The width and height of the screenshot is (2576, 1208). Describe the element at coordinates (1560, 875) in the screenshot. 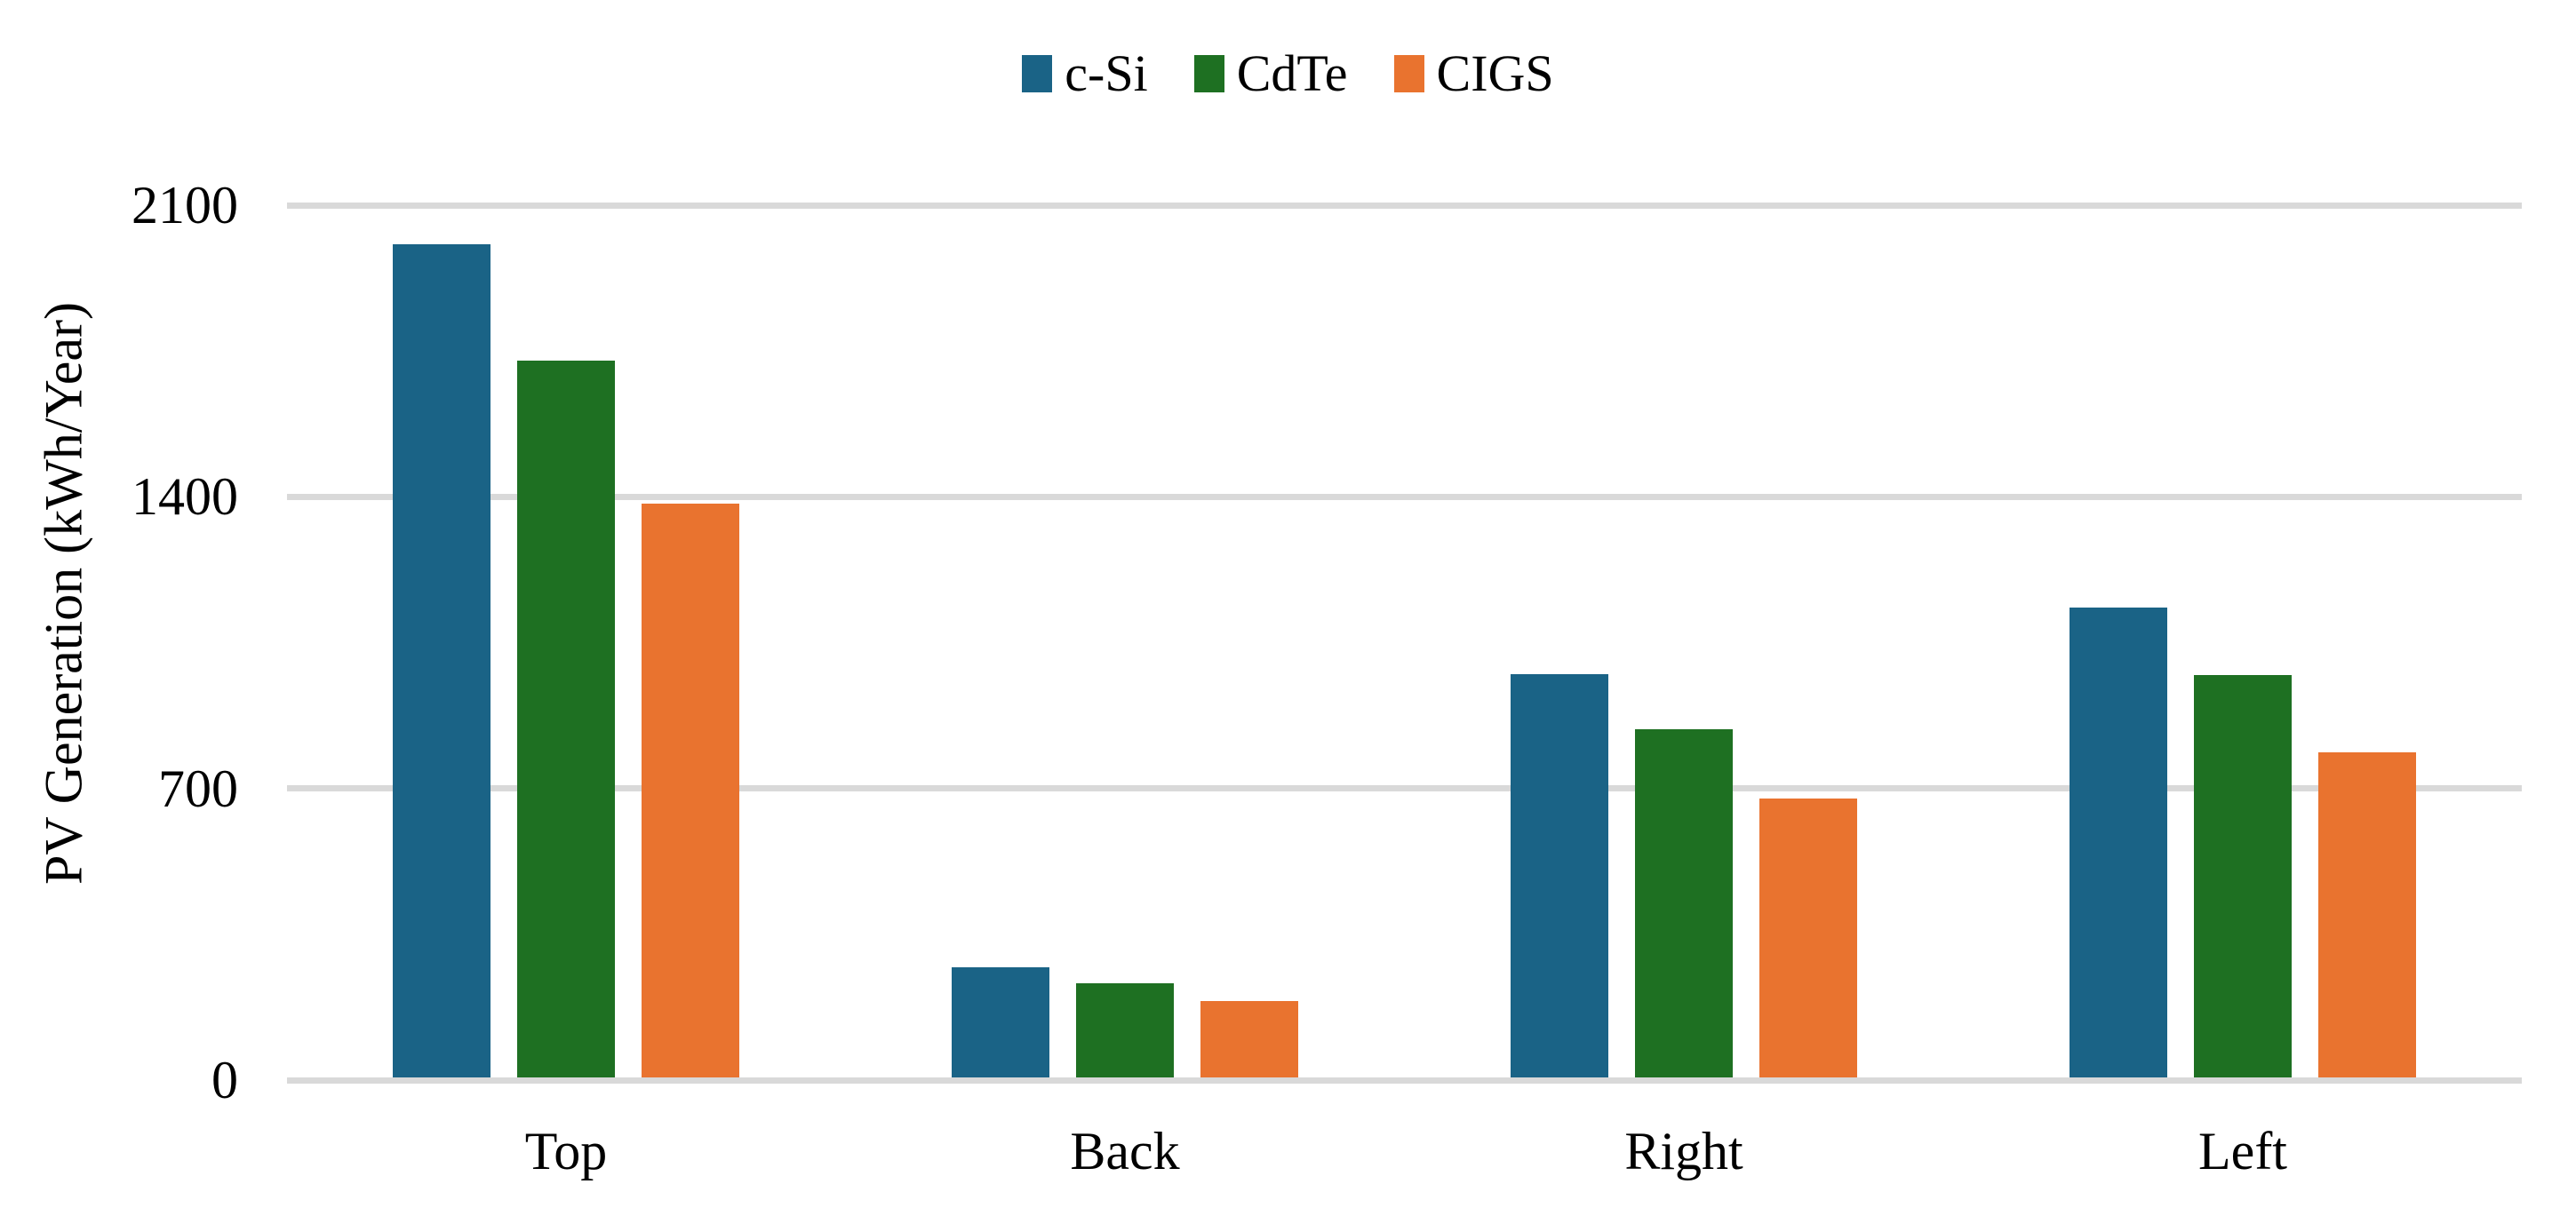

I see `bar-c-Si-Right` at that location.